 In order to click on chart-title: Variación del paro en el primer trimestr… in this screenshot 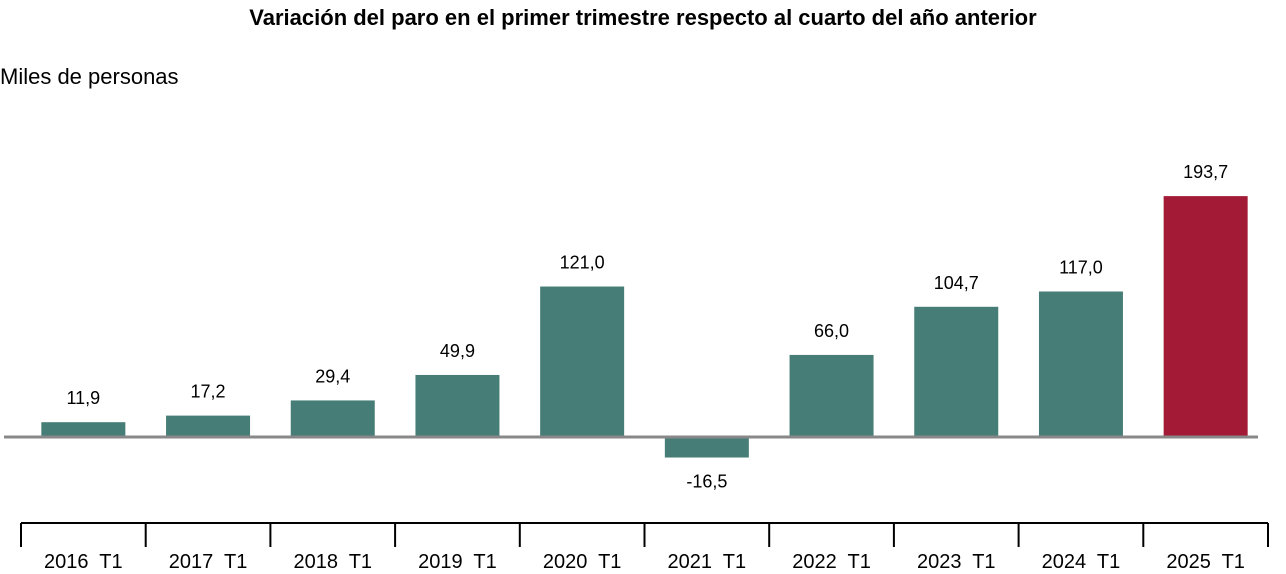, I will do `click(643, 17)`.